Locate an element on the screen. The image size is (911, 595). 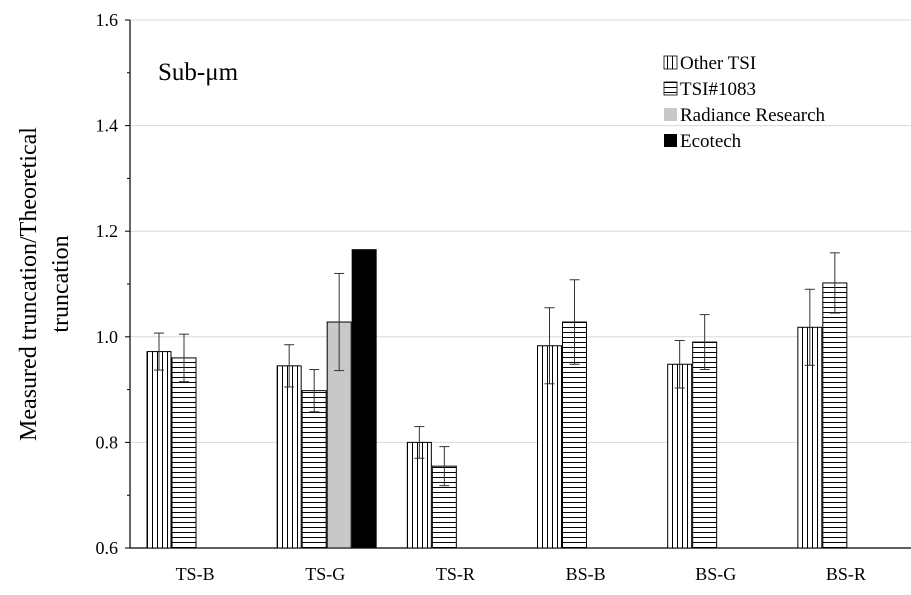
legend-label: TSI#1083 is located at coordinates (718, 89).